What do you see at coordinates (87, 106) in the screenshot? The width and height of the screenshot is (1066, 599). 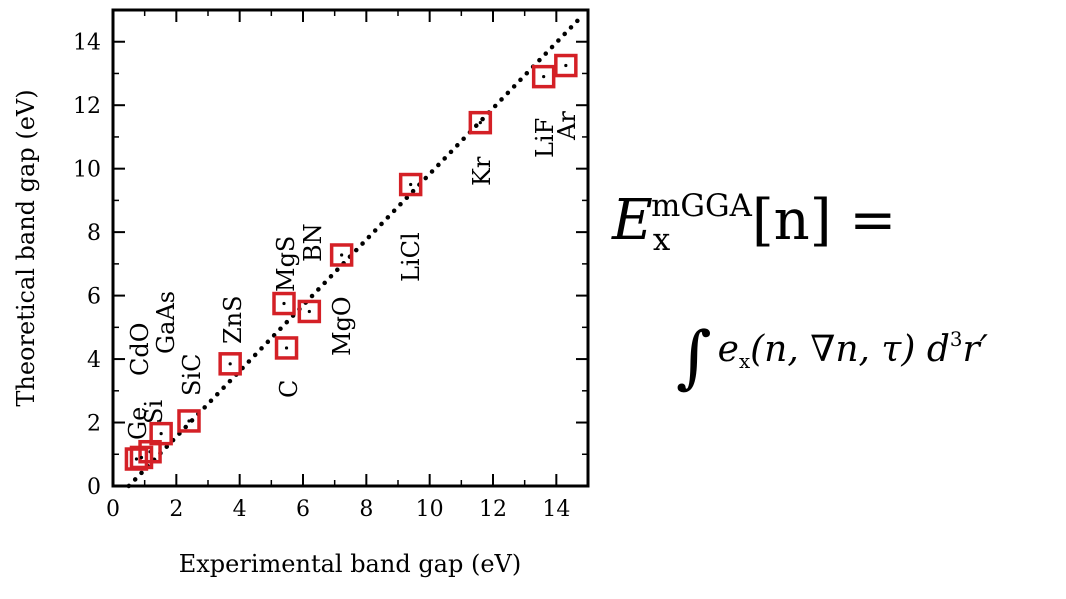 I see `y-tick-label: 12` at bounding box center [87, 106].